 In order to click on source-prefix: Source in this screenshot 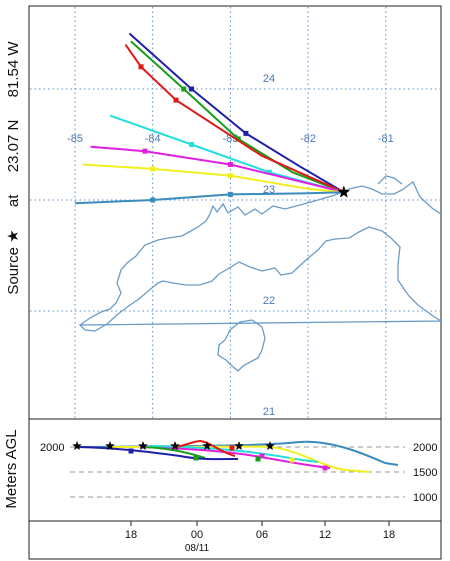, I will do `click(13, 271)`.